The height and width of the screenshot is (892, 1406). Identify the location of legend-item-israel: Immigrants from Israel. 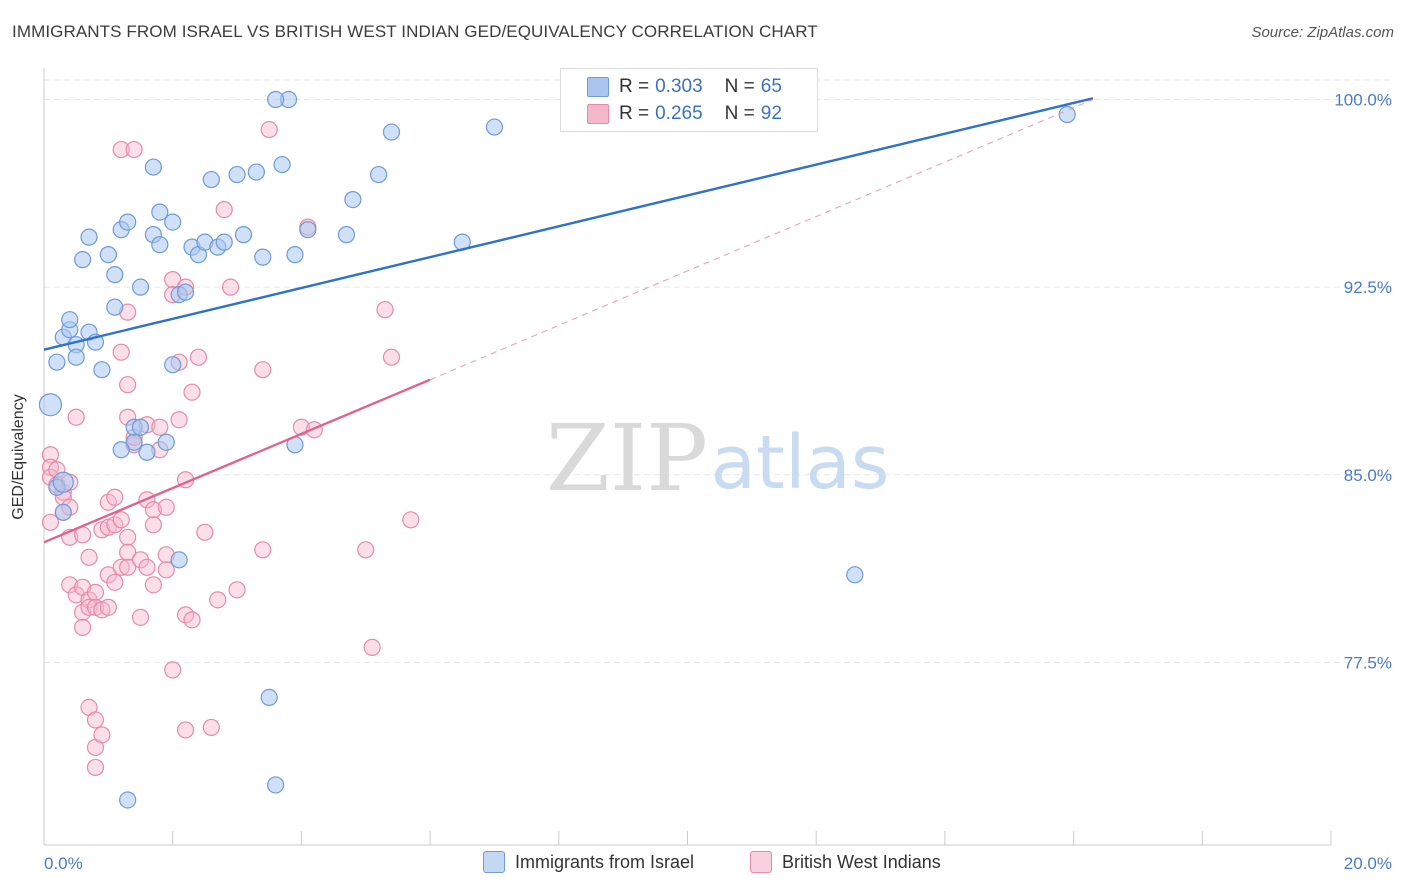
(588, 862).